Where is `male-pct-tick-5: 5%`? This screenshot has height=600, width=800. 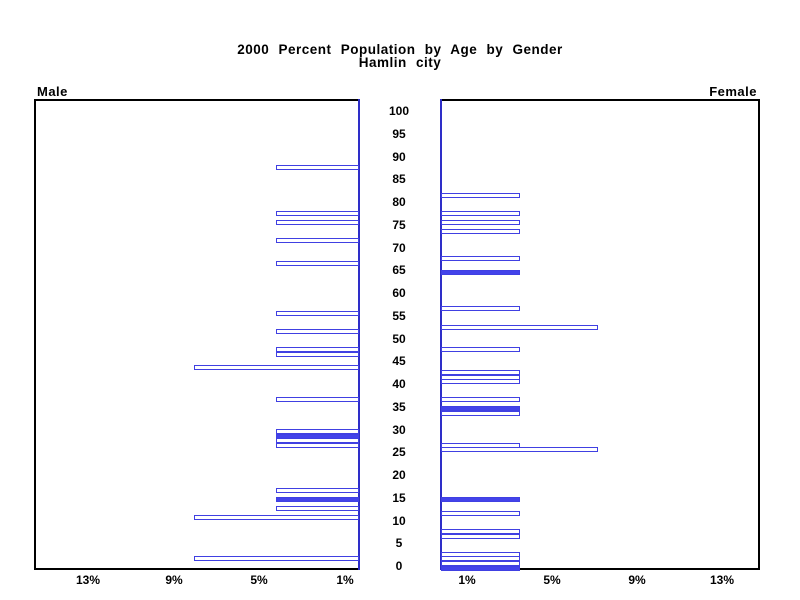
male-pct-tick-5: 5% is located at coordinates (259, 580).